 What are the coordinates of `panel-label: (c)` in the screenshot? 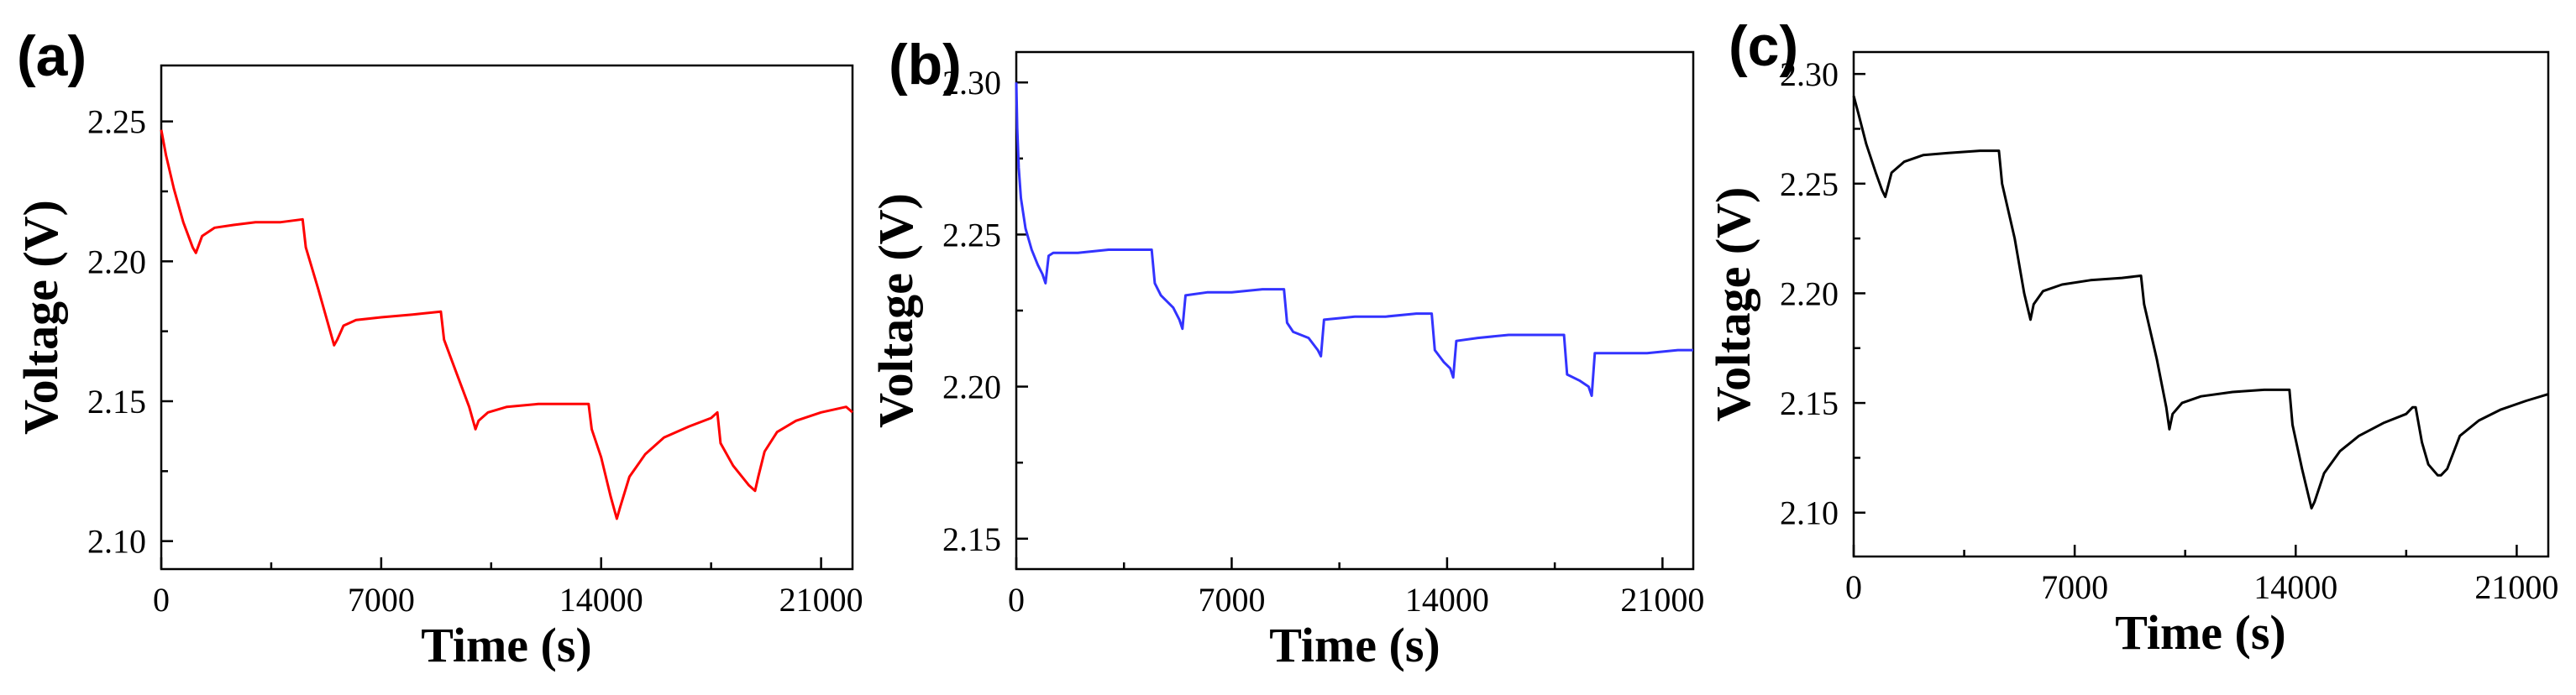 It's located at (1763, 46).